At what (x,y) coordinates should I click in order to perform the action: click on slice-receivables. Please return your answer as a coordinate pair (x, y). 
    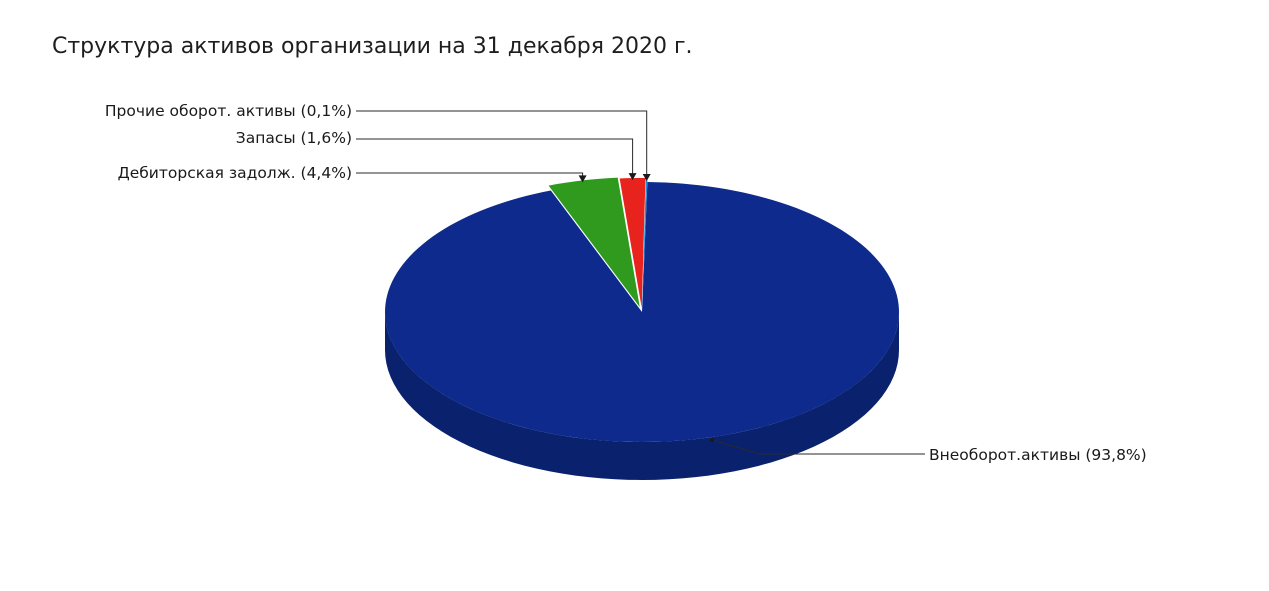
    Looking at the image, I should click on (594, 242).